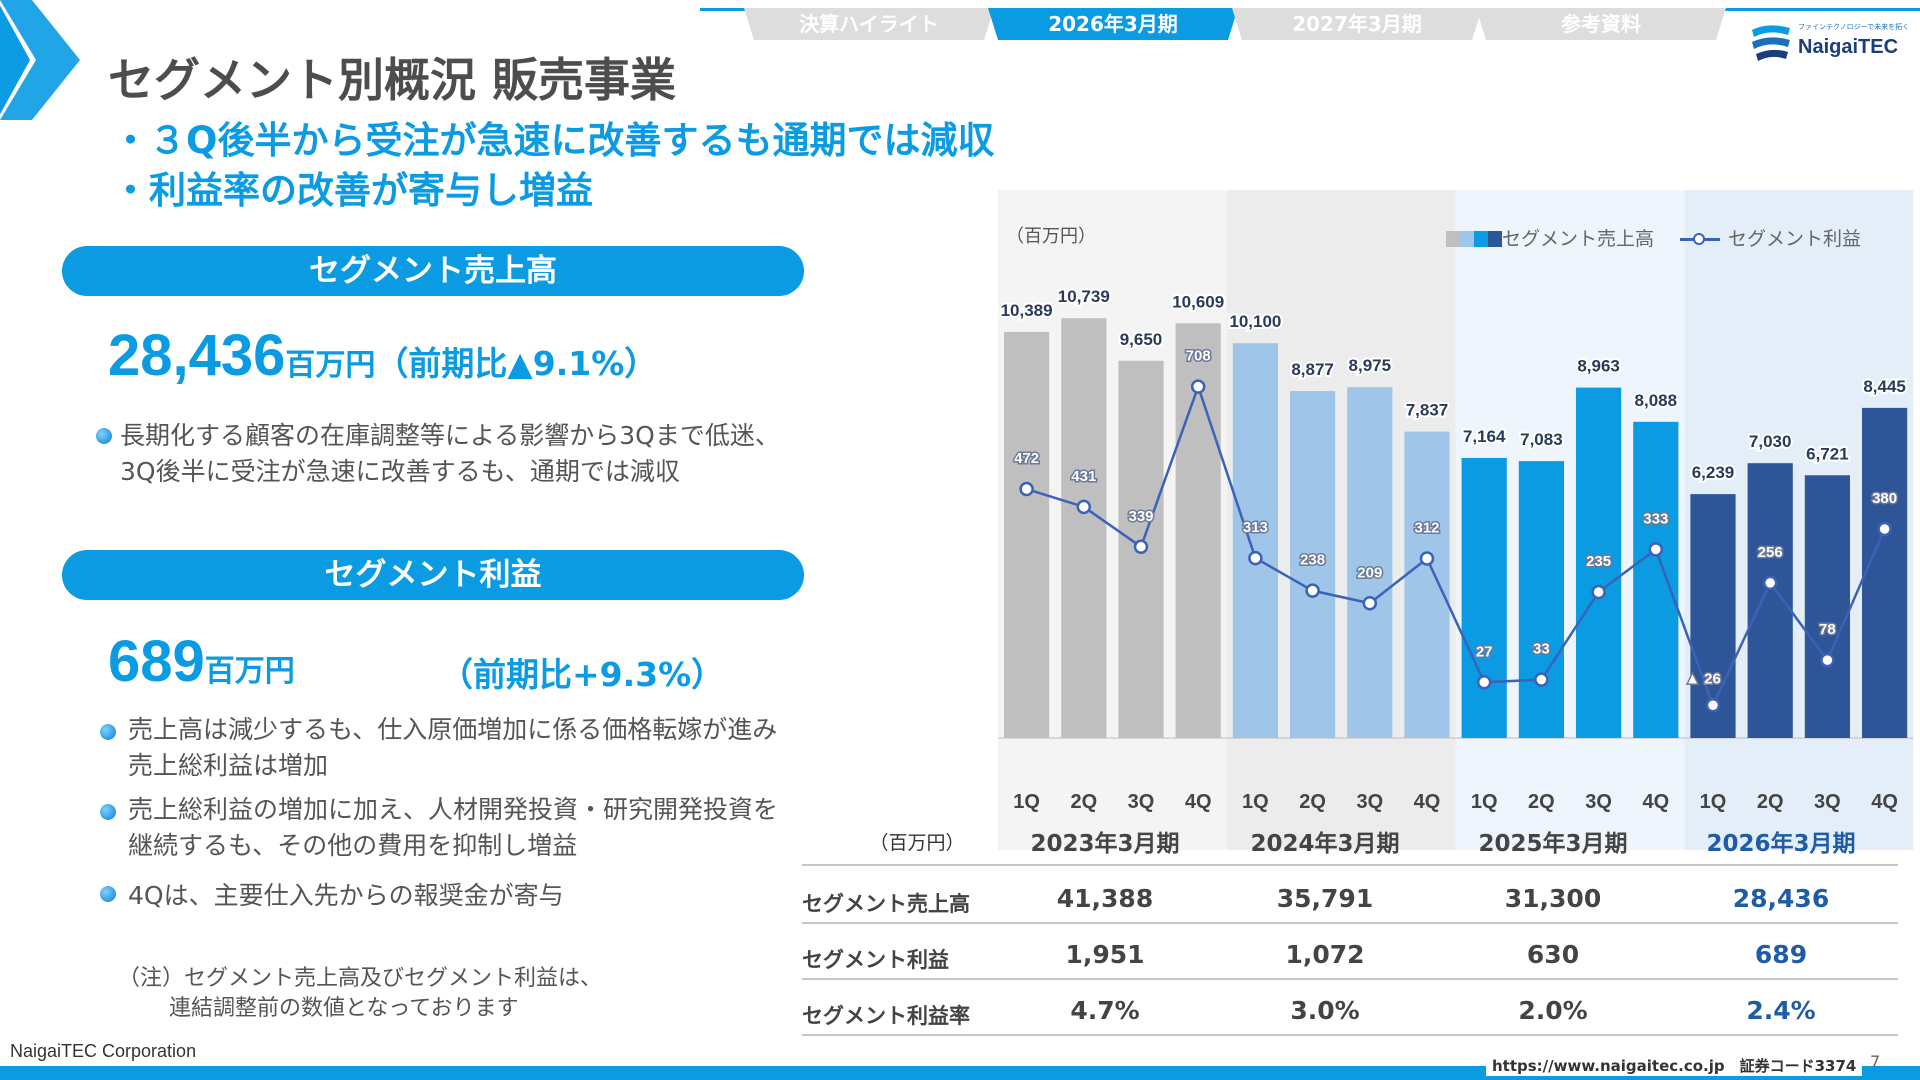 This screenshot has width=1920, height=1080. Describe the element at coordinates (886, 904) in the screenshot. I see `table-row-label-sales: セグメント売上高` at that location.